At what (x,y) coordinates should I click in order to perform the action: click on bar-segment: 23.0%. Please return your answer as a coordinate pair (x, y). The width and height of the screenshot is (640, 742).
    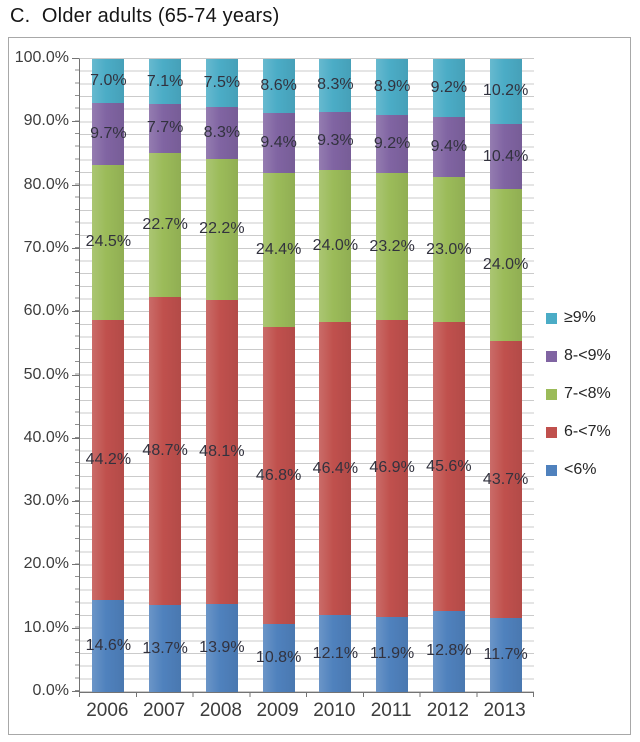
    Looking at the image, I should click on (449, 249).